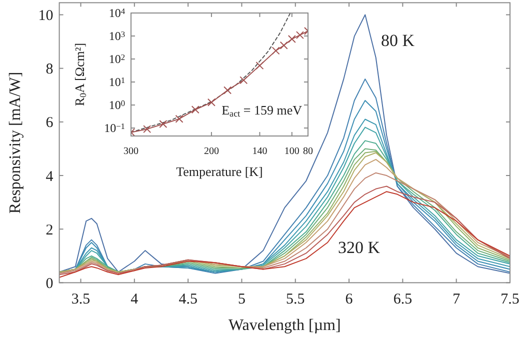 The height and width of the screenshot is (346, 530). What do you see at coordinates (308, 151) in the screenshot?
I see `x-tick-label: 80` at bounding box center [308, 151].